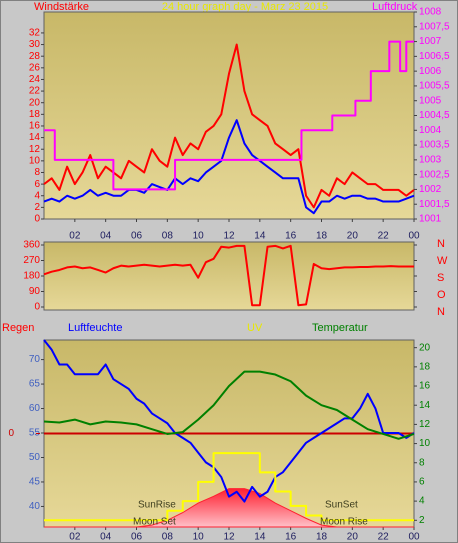 The image size is (458, 543). What do you see at coordinates (430, 71) in the screenshot?
I see `y2-tick-label: 1006` at bounding box center [430, 71].